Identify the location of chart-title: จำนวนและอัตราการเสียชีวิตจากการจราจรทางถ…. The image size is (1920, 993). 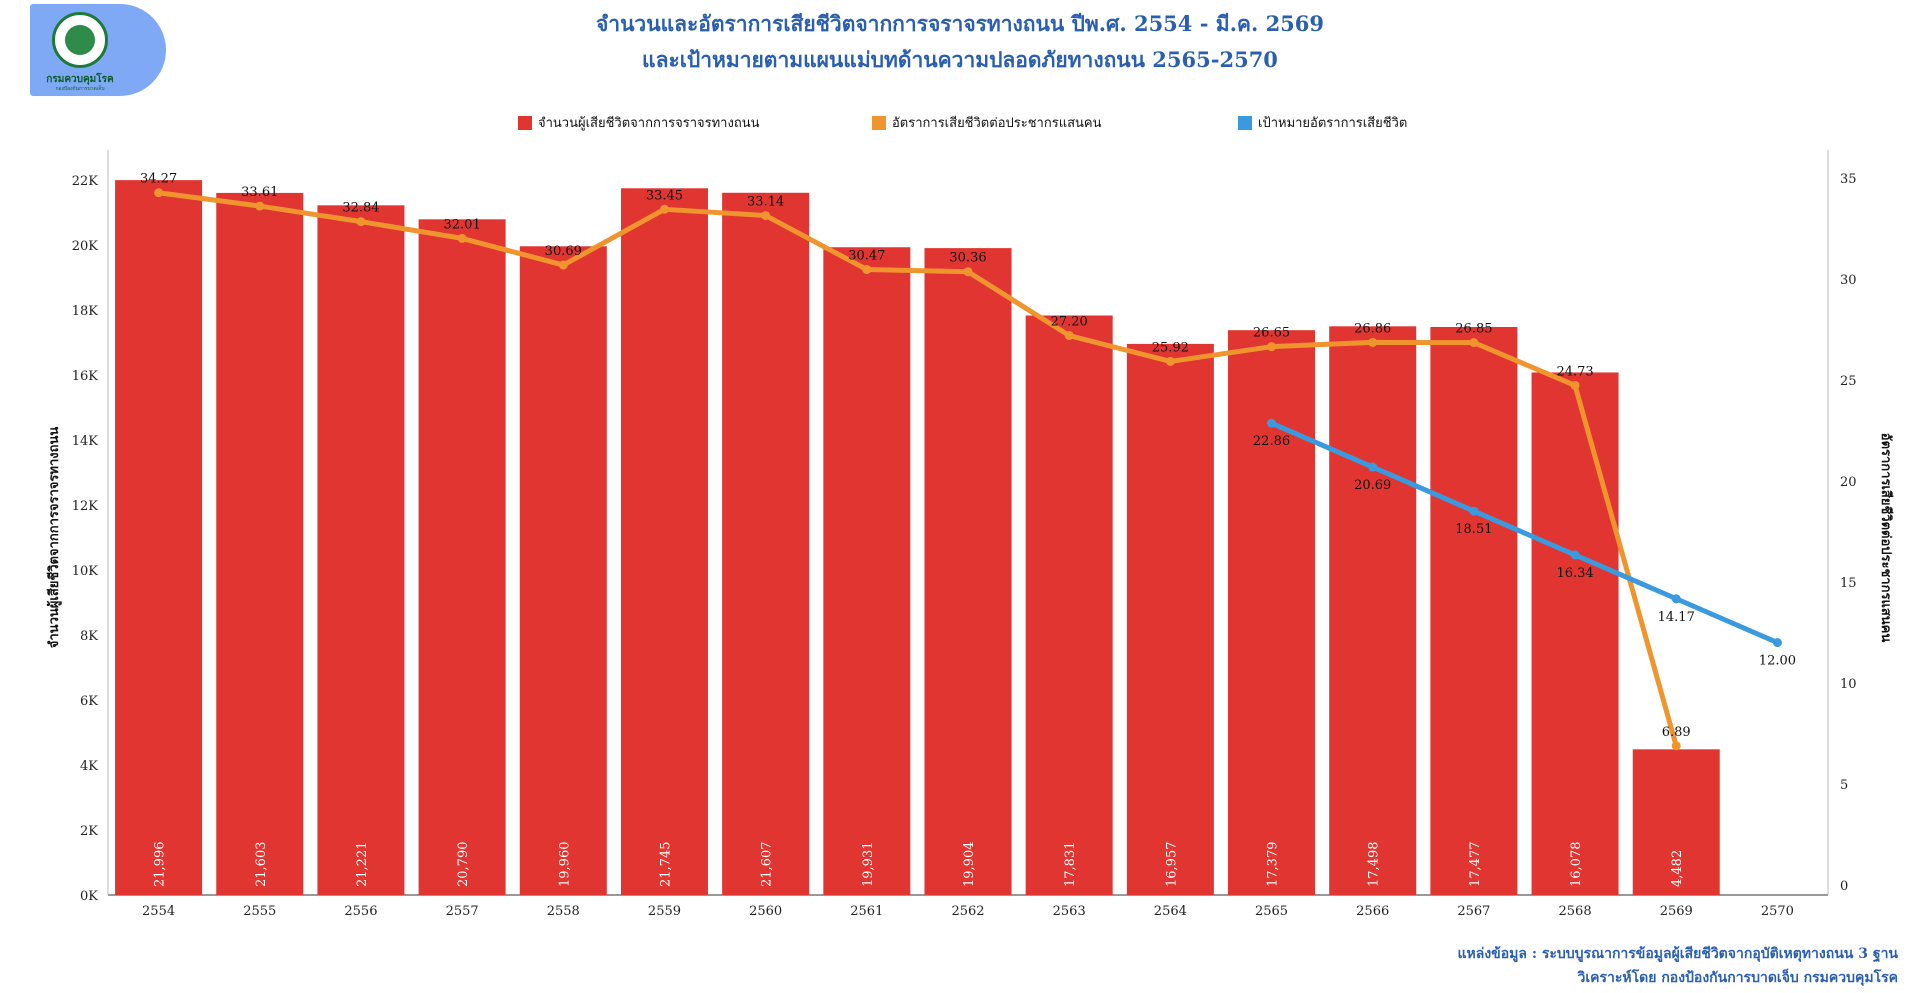
(960, 42).